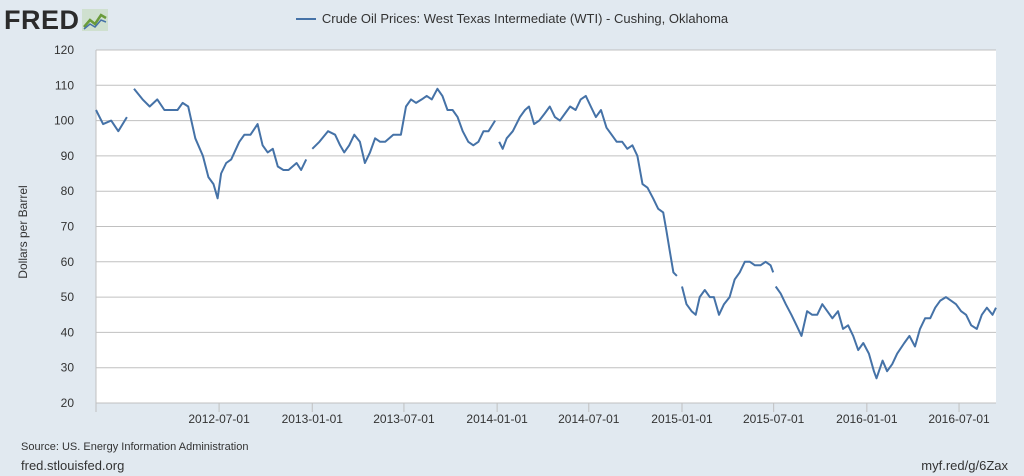 This screenshot has height=476, width=1024. I want to click on y-tick-label: 60, so click(68, 262).